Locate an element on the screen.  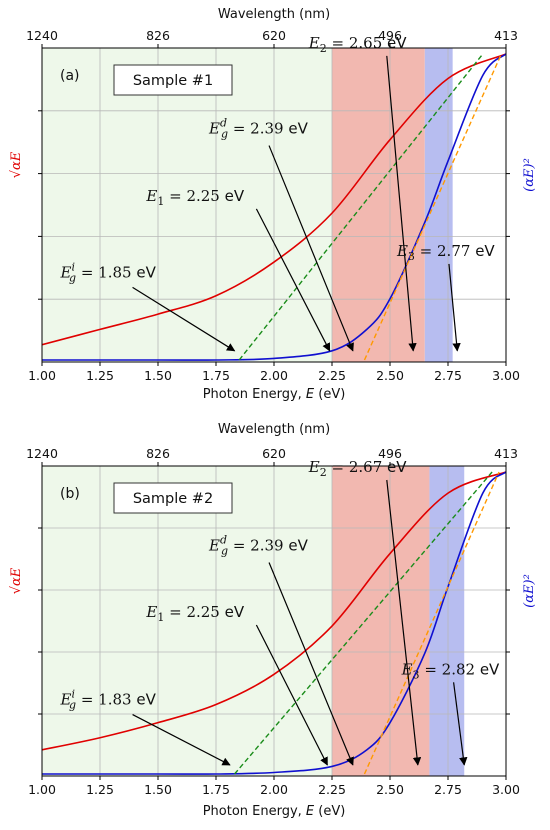
annotation-label: Ei g = 1.85 eV is located at coordinates (108, 272).